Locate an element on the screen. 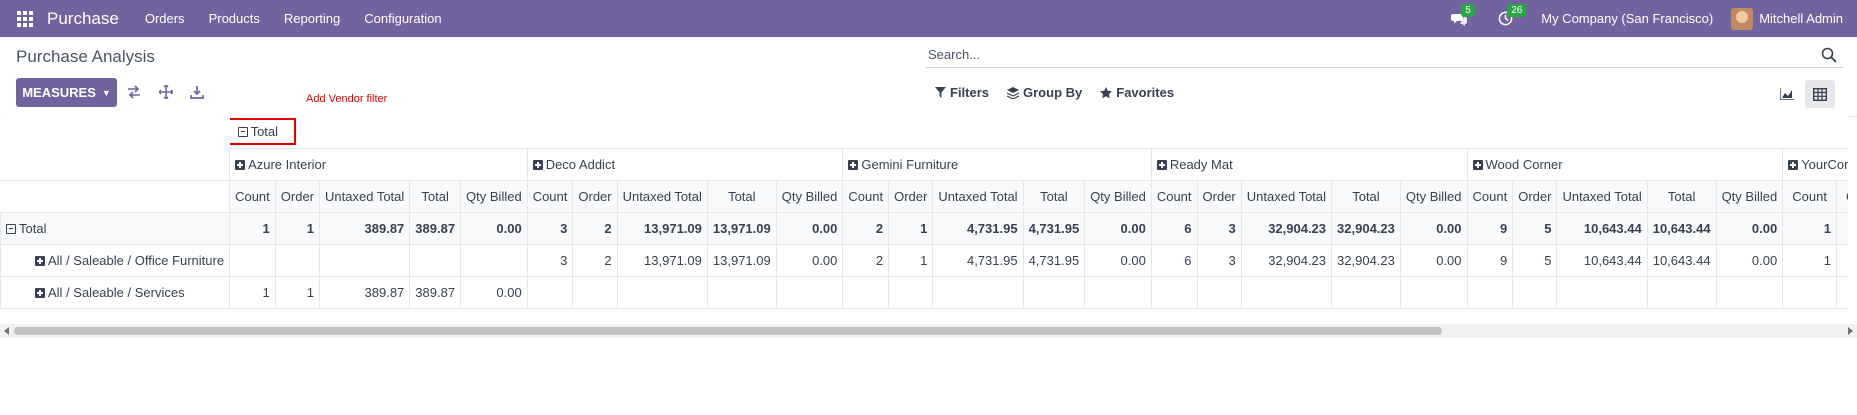 This screenshot has width=1857, height=415. apps-menu-icon is located at coordinates (25, 18).